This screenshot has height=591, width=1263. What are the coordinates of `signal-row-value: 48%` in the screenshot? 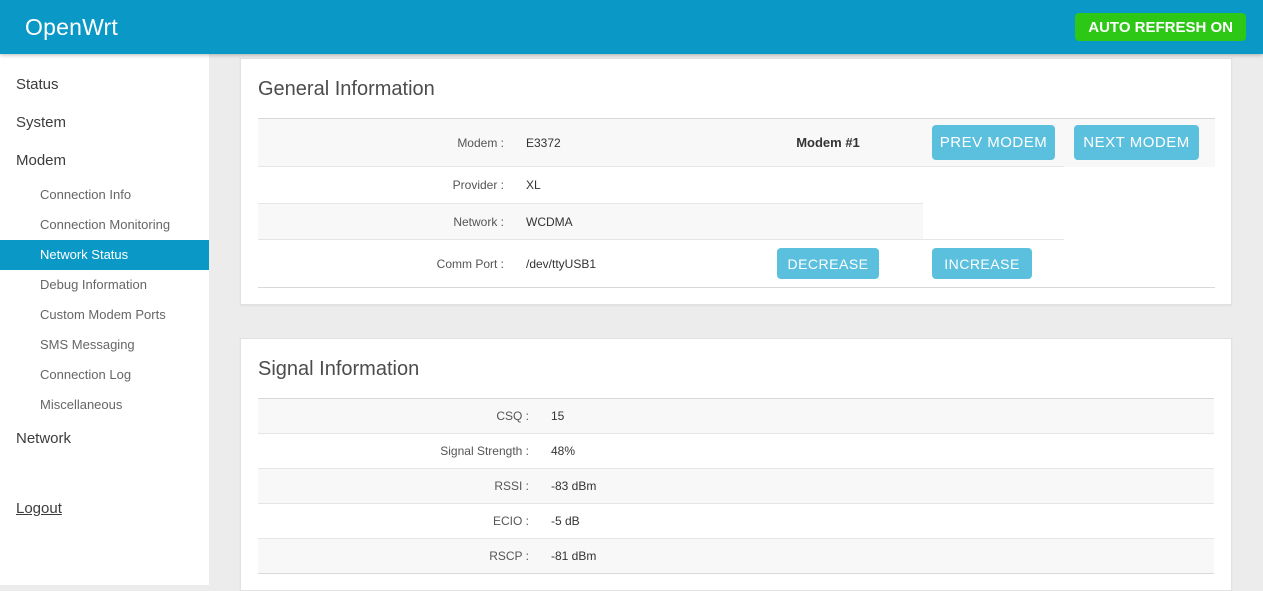 It's located at (877, 451).